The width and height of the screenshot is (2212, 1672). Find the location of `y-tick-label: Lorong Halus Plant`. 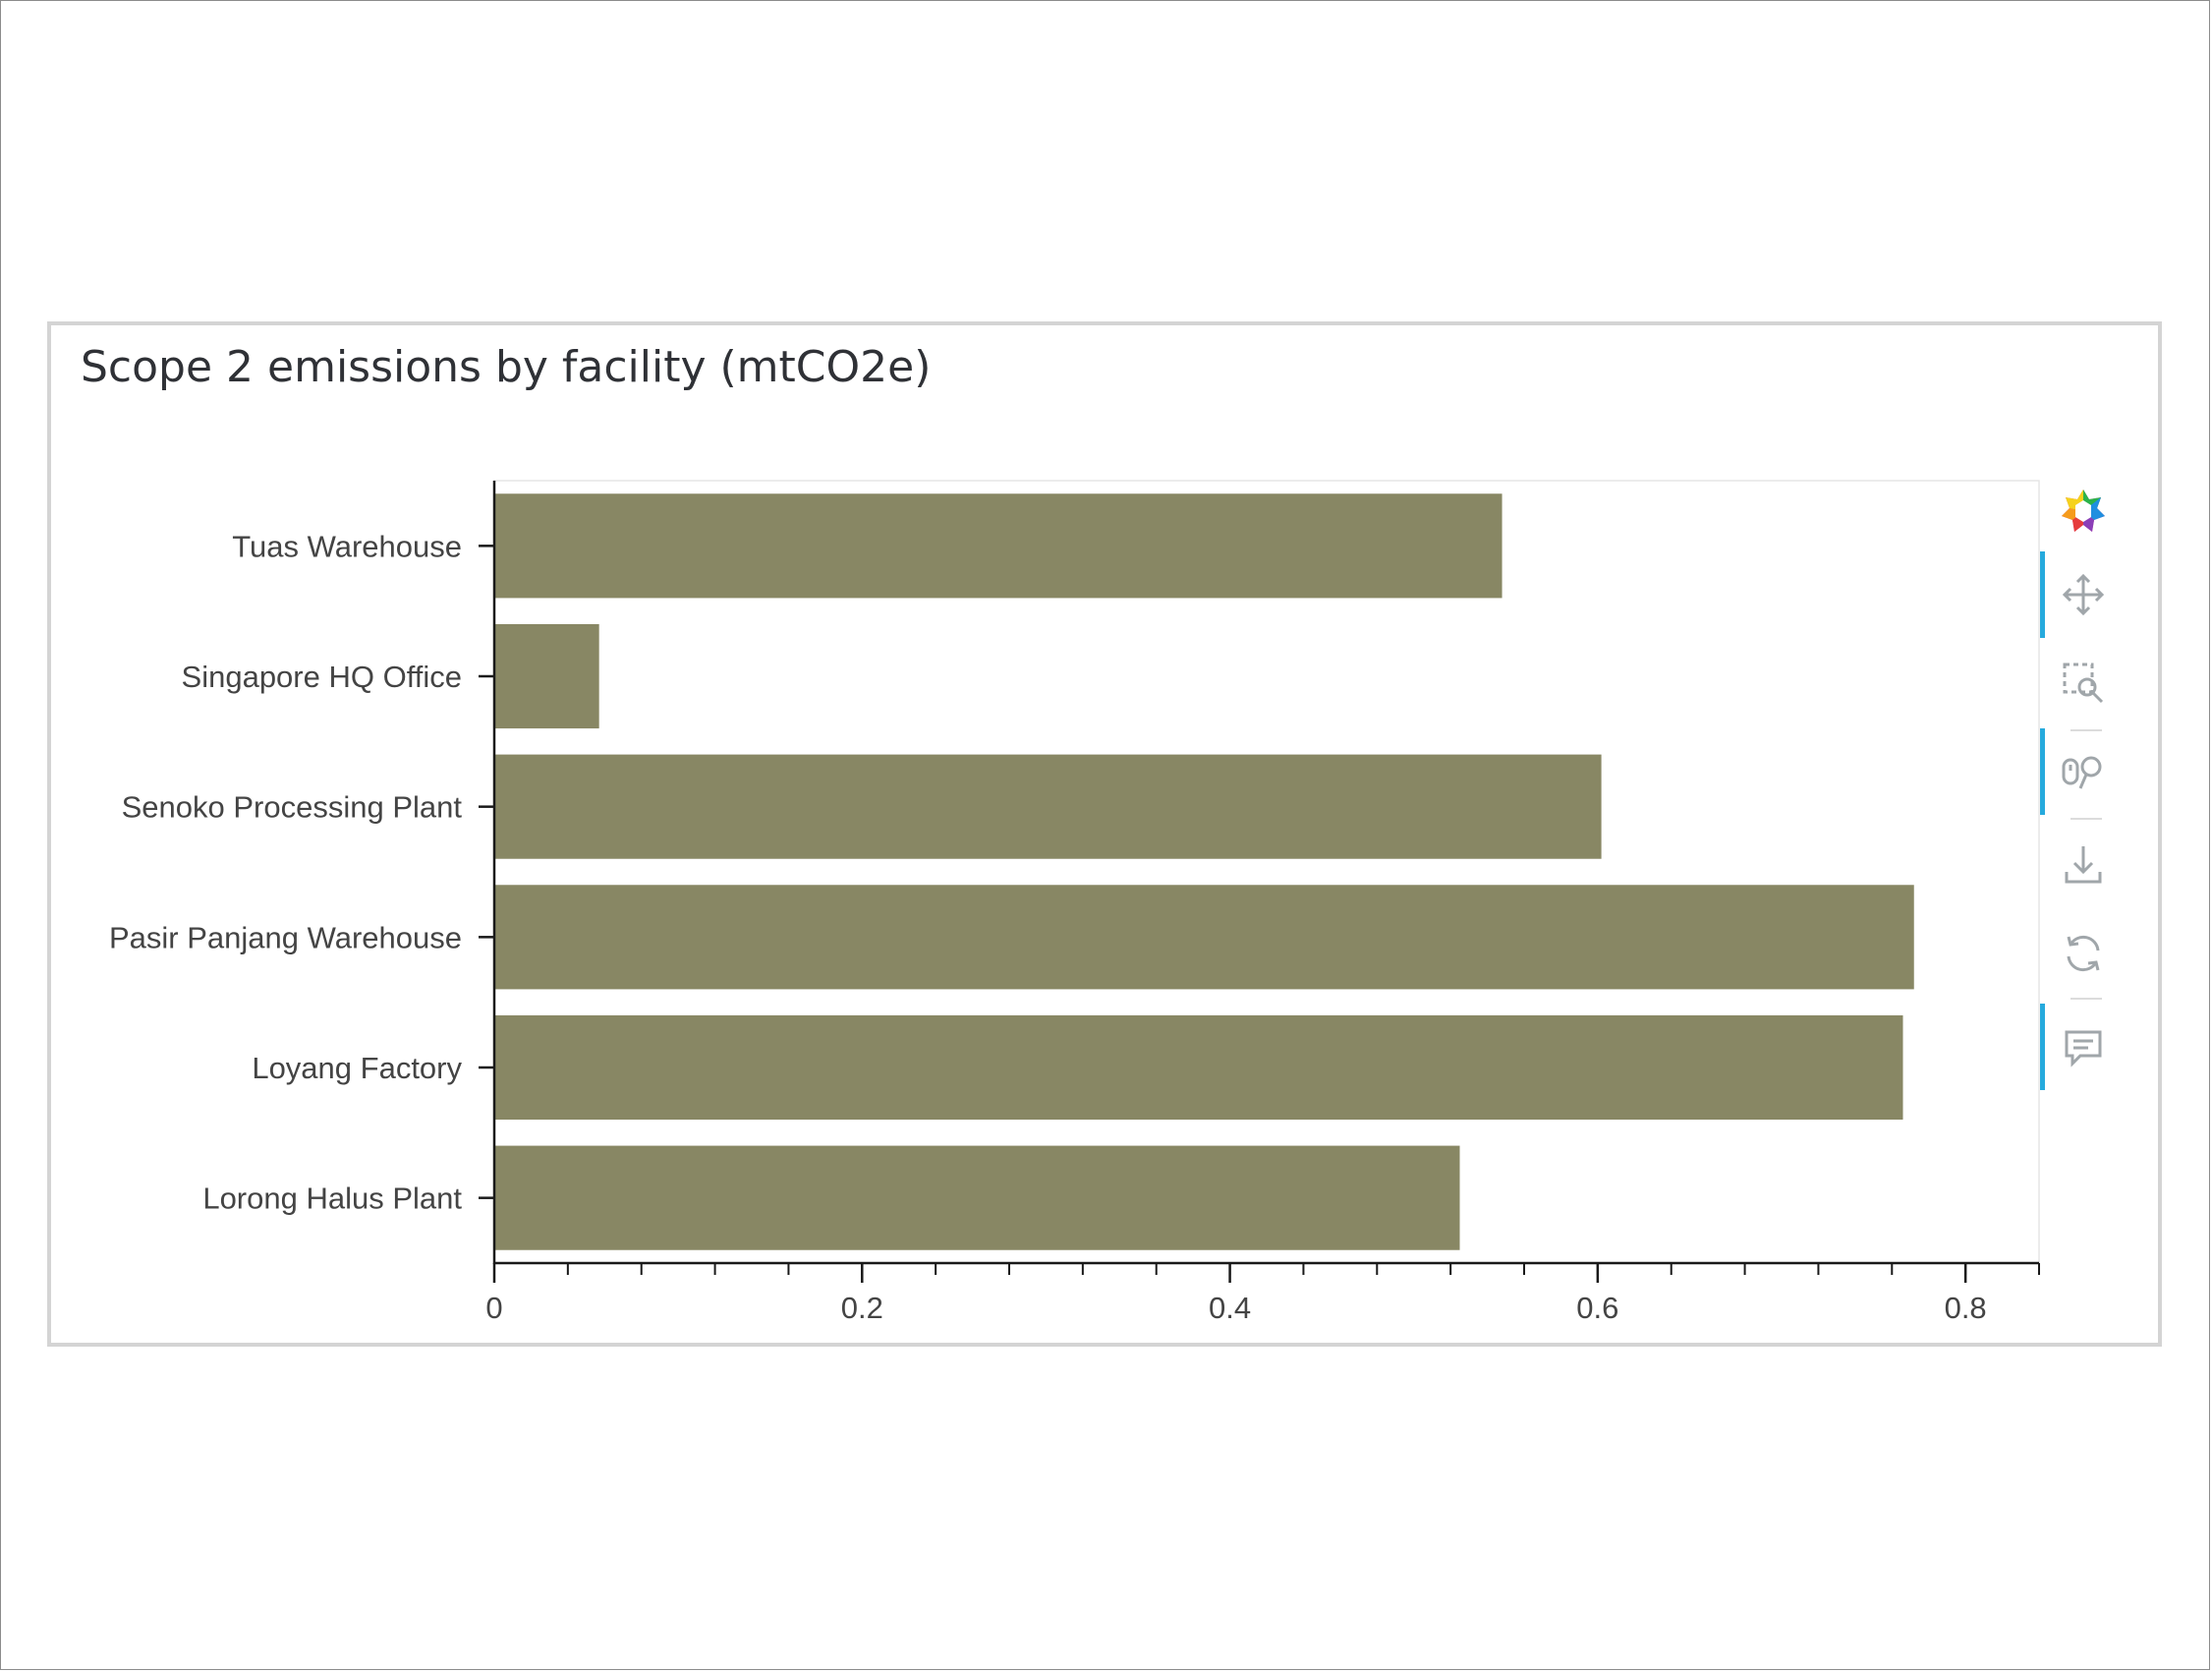

y-tick-label: Lorong Halus Plant is located at coordinates (332, 1199).